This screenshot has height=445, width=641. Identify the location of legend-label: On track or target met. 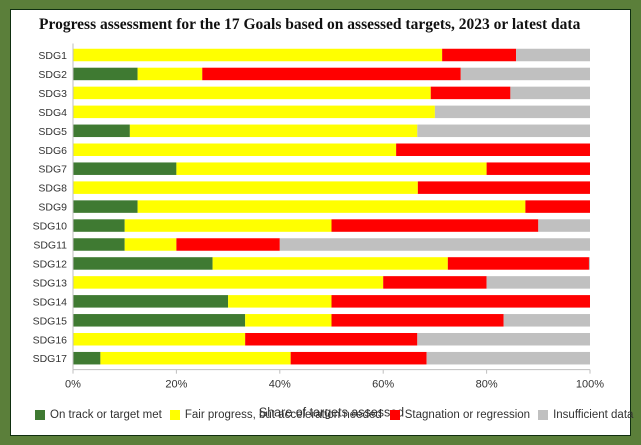
(106, 415).